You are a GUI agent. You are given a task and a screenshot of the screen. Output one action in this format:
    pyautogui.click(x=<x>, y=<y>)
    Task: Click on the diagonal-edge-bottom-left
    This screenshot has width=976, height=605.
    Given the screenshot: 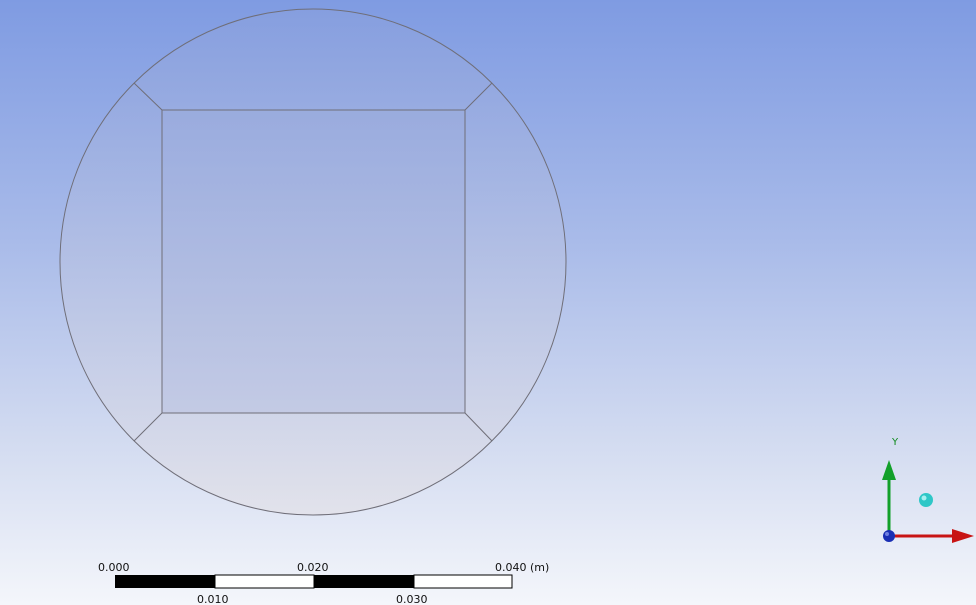 What is the action you would take?
    pyautogui.click(x=148, y=427)
    